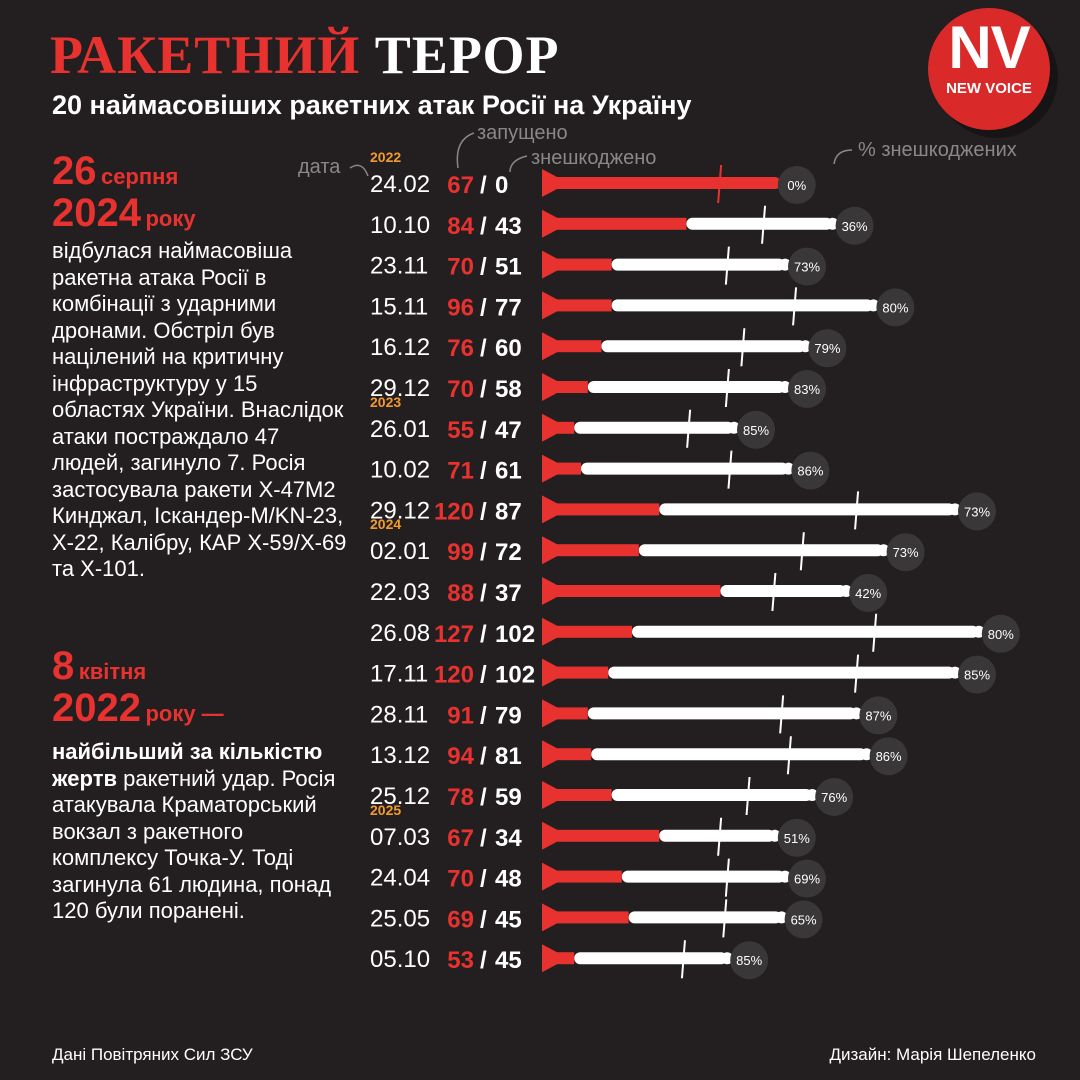 This screenshot has width=1080, height=1080. I want to click on row-date: 13.12, so click(400, 755).